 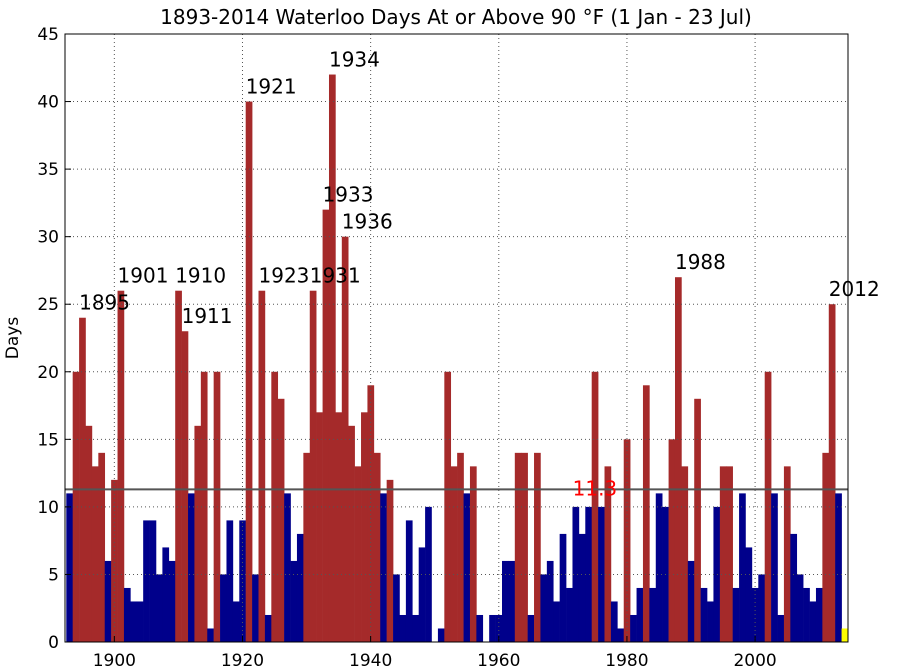 I want to click on annotation: 1988, so click(x=700, y=262).